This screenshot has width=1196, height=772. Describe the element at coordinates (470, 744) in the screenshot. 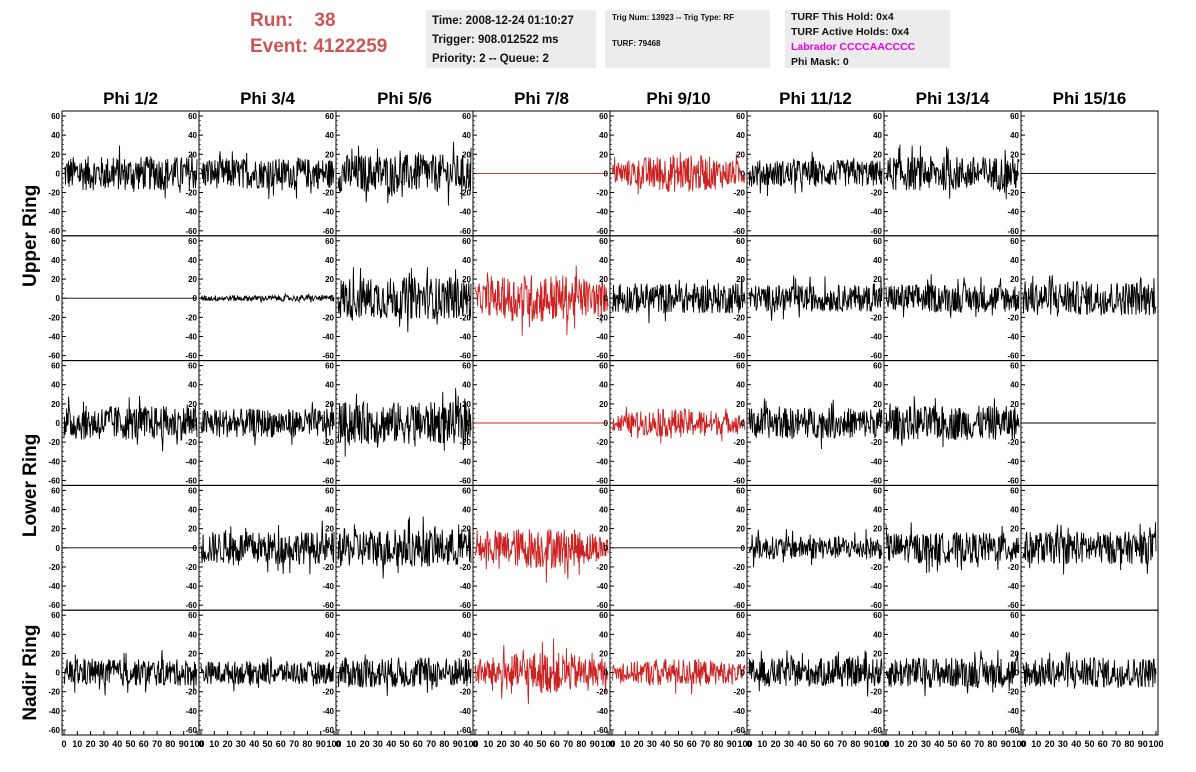

I see `x-tick-label: 100` at that location.